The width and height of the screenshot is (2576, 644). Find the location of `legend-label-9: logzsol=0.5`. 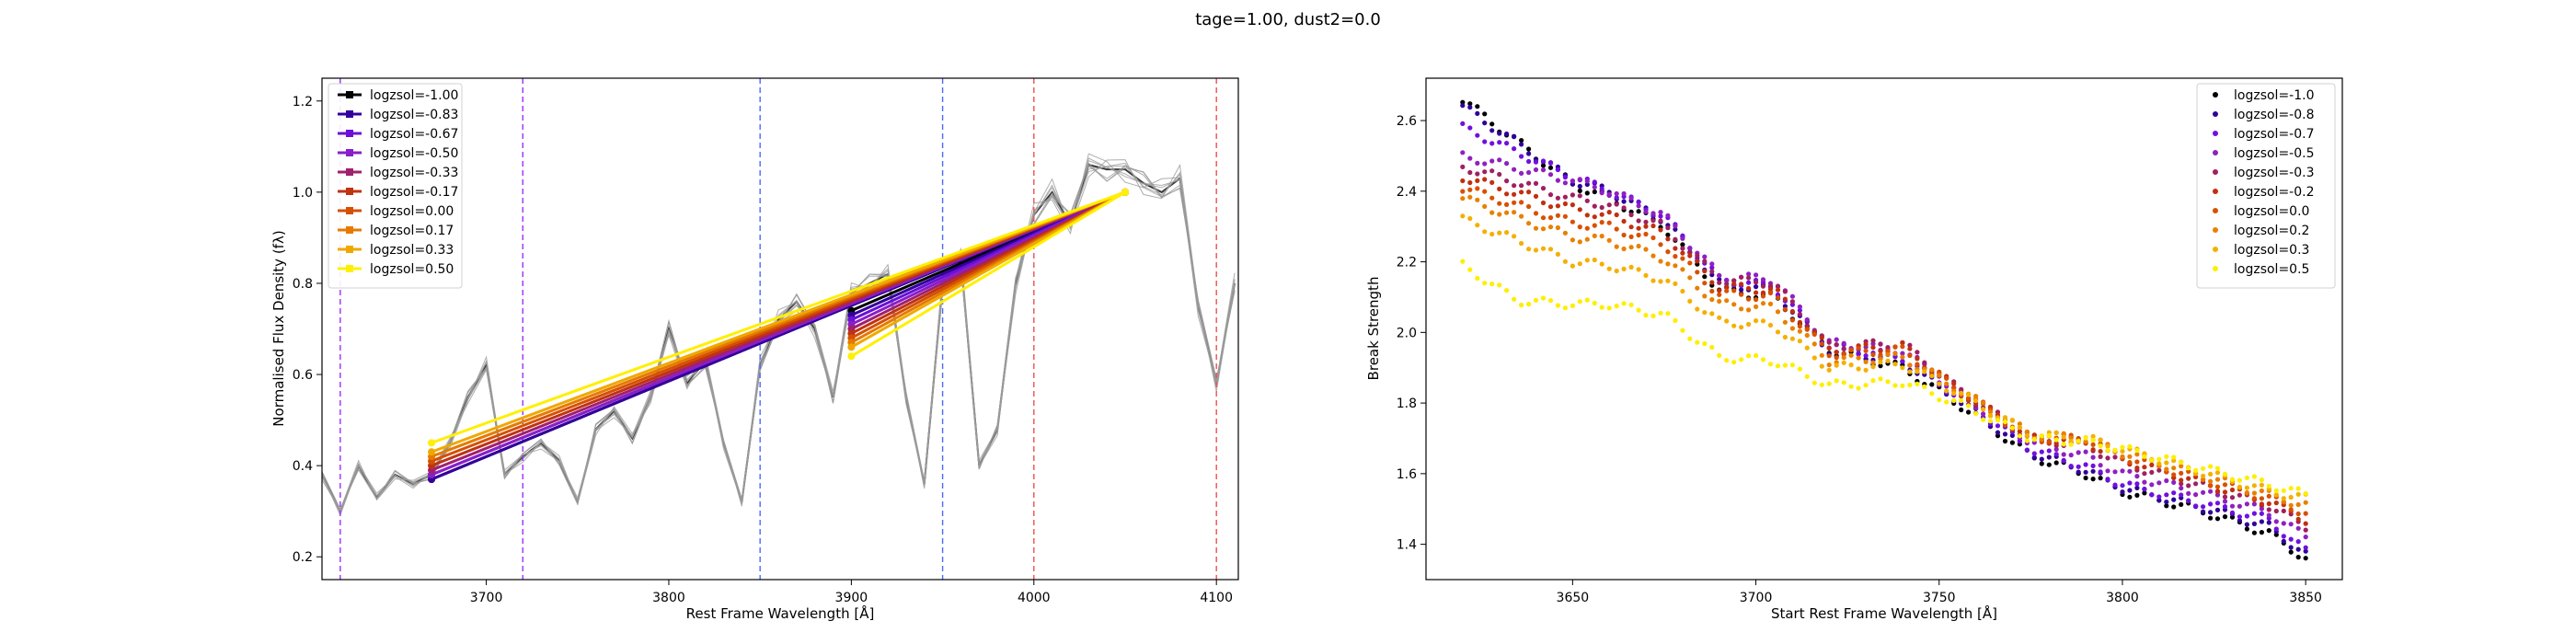

legend-label-9: logzsol=0.5 is located at coordinates (2271, 269).